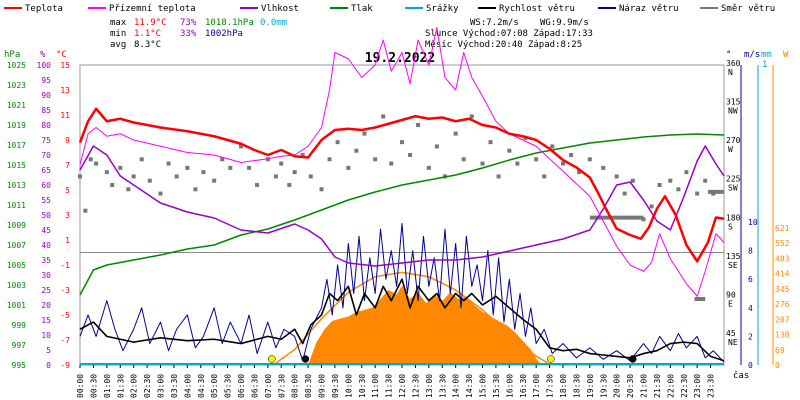 The width and height of the screenshot is (800, 400). Describe the element at coordinates (670, 386) in the screenshot. I see `time-tick-label: 22:00` at that location.